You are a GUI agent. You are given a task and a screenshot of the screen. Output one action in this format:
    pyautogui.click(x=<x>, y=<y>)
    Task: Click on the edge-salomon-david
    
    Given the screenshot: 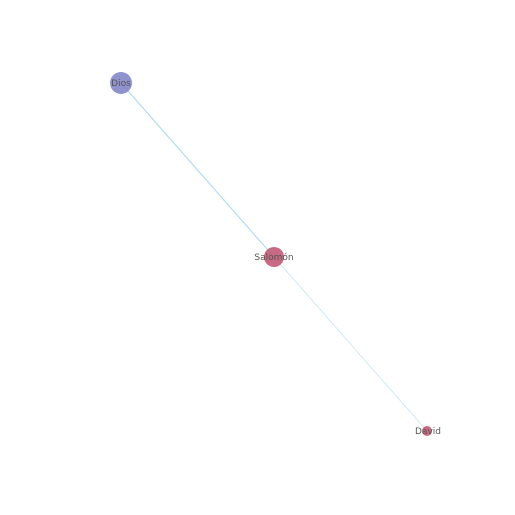 What is the action you would take?
    pyautogui.click(x=350, y=344)
    